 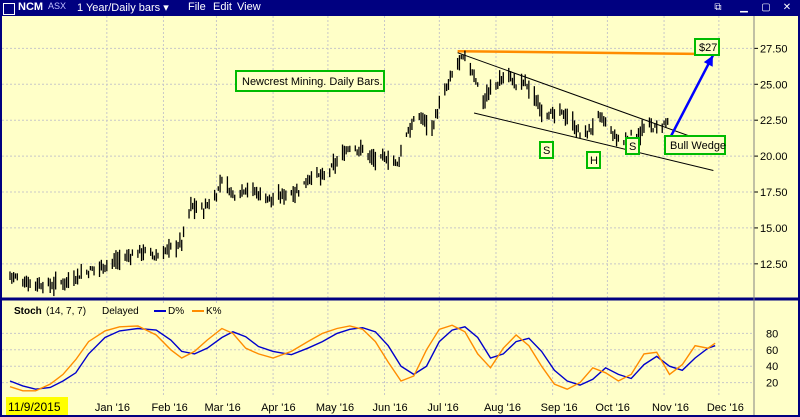 What do you see at coordinates (670, 408) in the screenshot?
I see `x-tick-label: Nov '16` at bounding box center [670, 408].